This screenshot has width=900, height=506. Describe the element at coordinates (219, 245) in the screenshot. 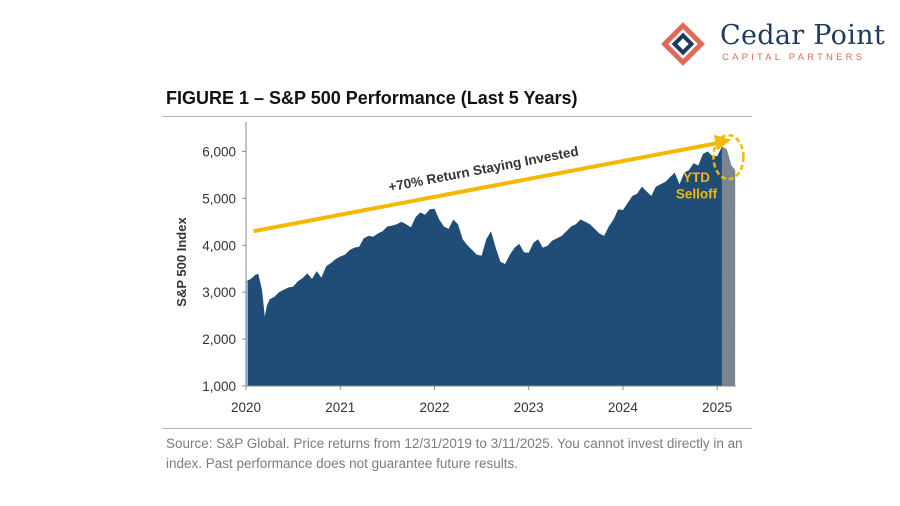

I see `y-tick-label: 4,000` at that location.